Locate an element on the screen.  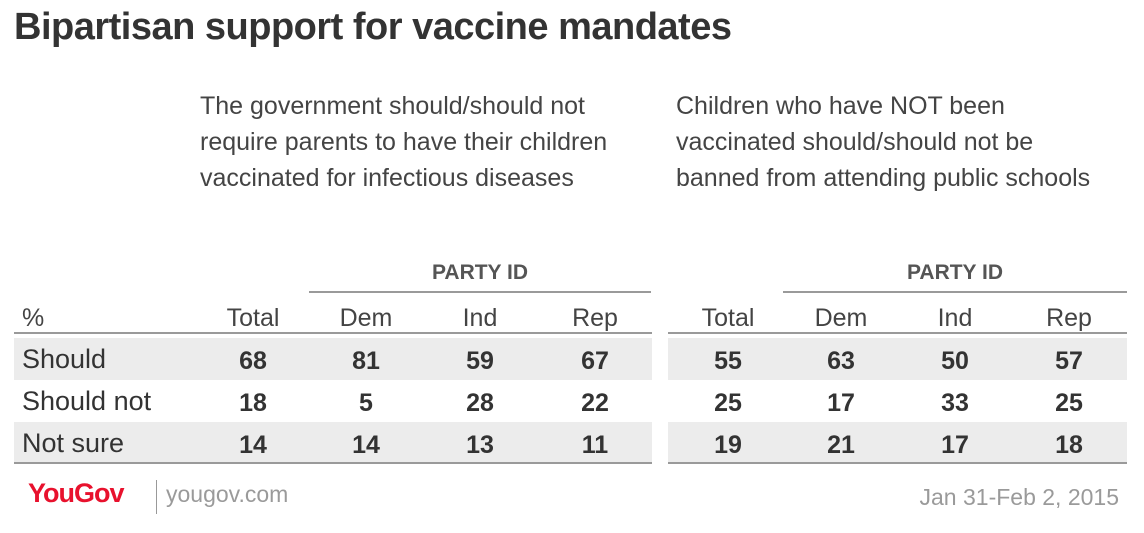
survey-date: Jan 31-Feb 2, 2015 is located at coordinates (1019, 497).